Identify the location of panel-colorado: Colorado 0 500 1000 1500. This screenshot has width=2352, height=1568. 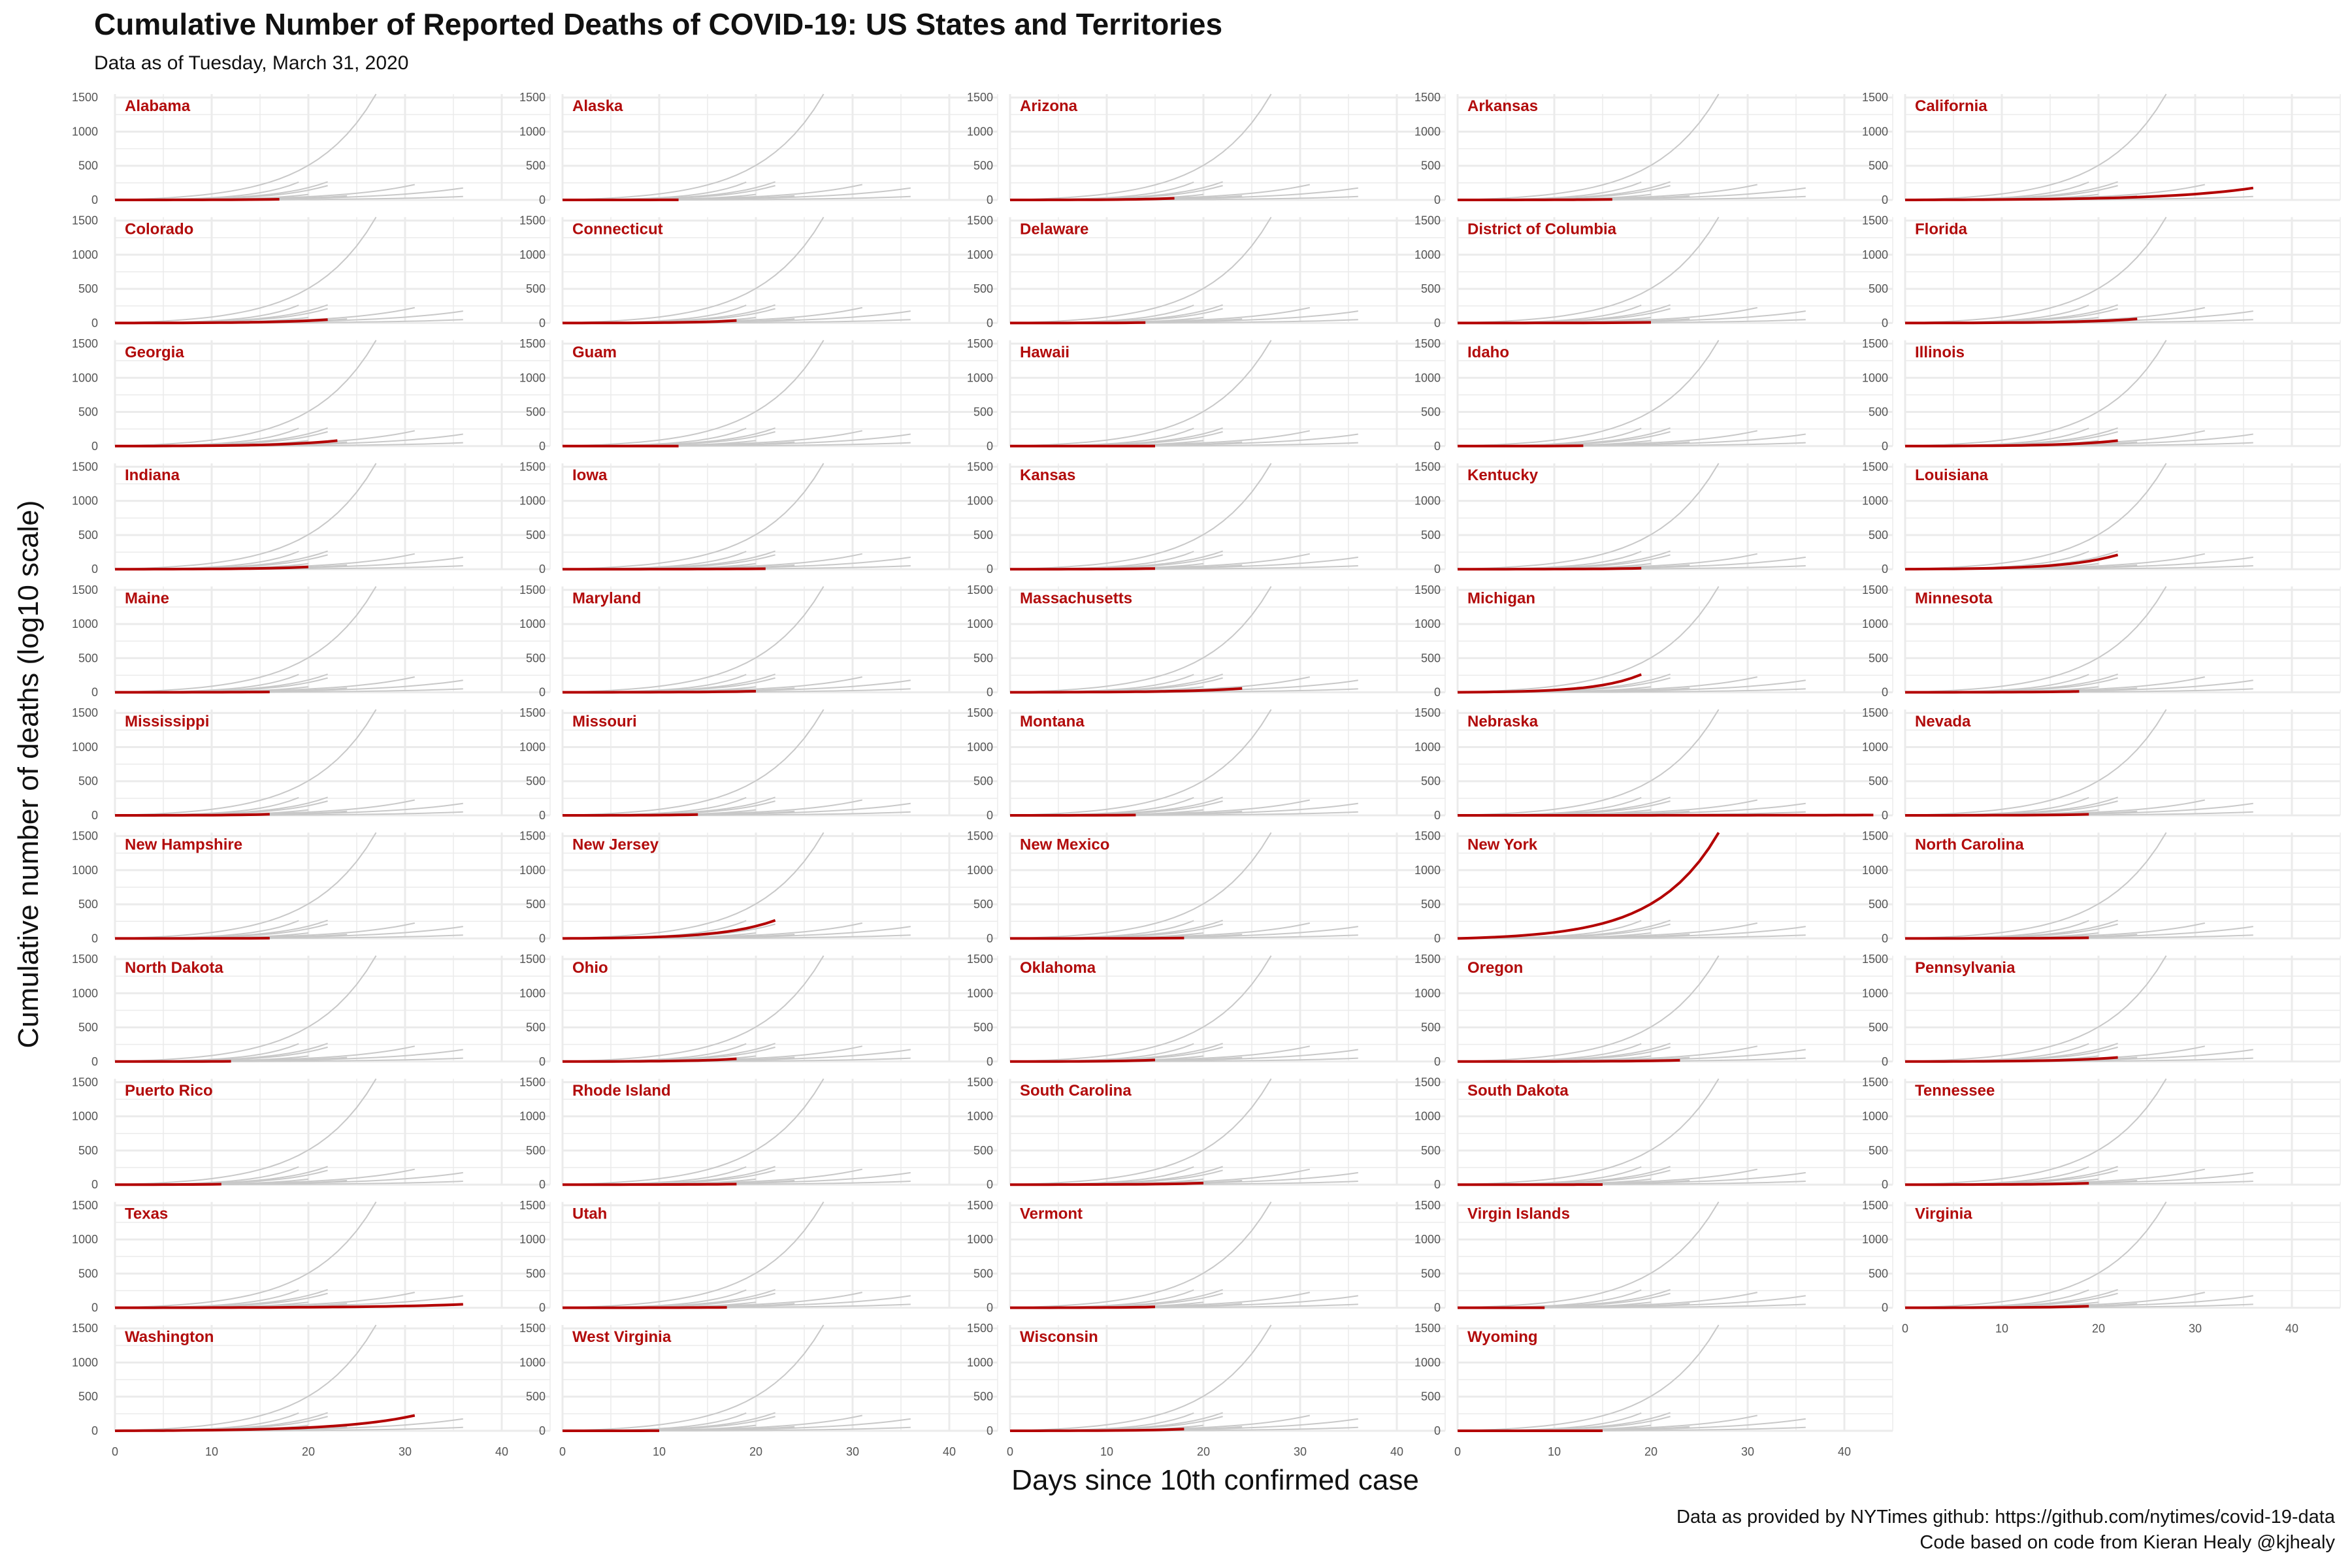
(311, 271).